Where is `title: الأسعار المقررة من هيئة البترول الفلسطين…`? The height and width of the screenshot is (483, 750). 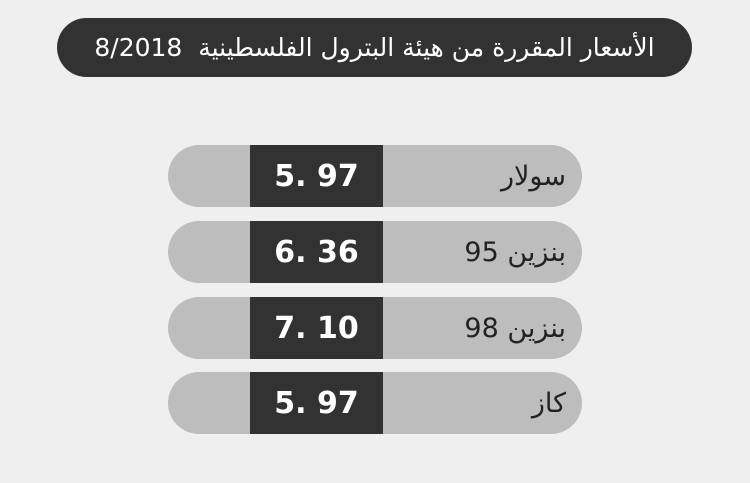 title: الأسعار المقررة من هيئة البترول الفلسطين… is located at coordinates (374, 47).